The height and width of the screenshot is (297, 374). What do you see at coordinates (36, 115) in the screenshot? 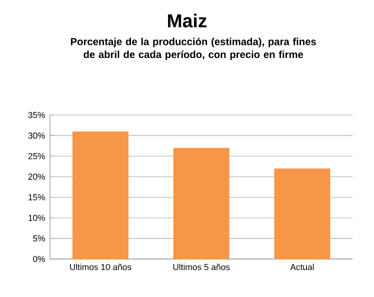
I see `y-tick-label: 35%` at bounding box center [36, 115].